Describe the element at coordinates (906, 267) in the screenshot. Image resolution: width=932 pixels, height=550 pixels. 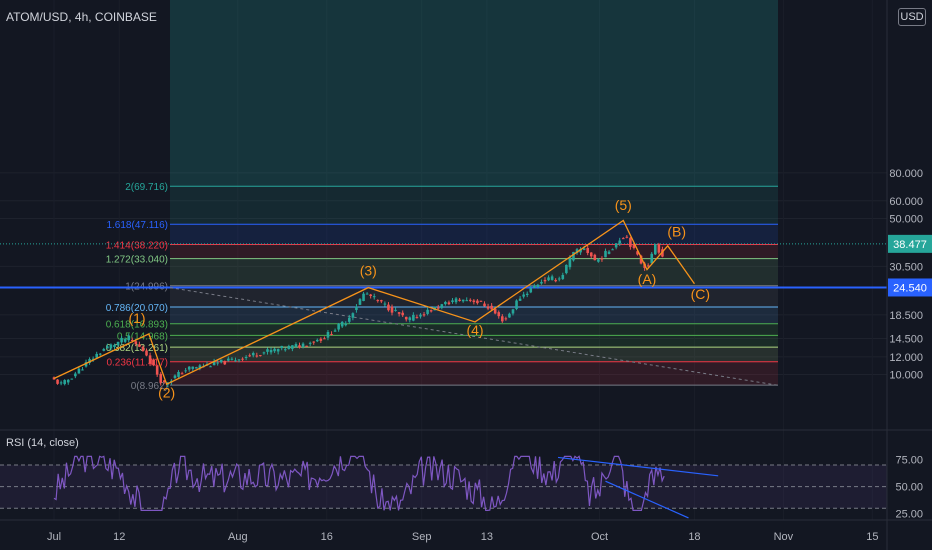
I see `price-tick-label: 30.500` at that location.